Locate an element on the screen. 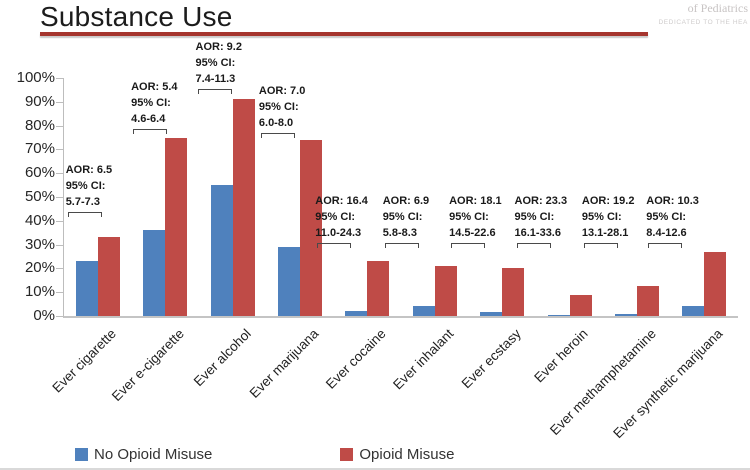 The height and width of the screenshot is (470, 750). legend-item: Opioid Misuse is located at coordinates (397, 454).